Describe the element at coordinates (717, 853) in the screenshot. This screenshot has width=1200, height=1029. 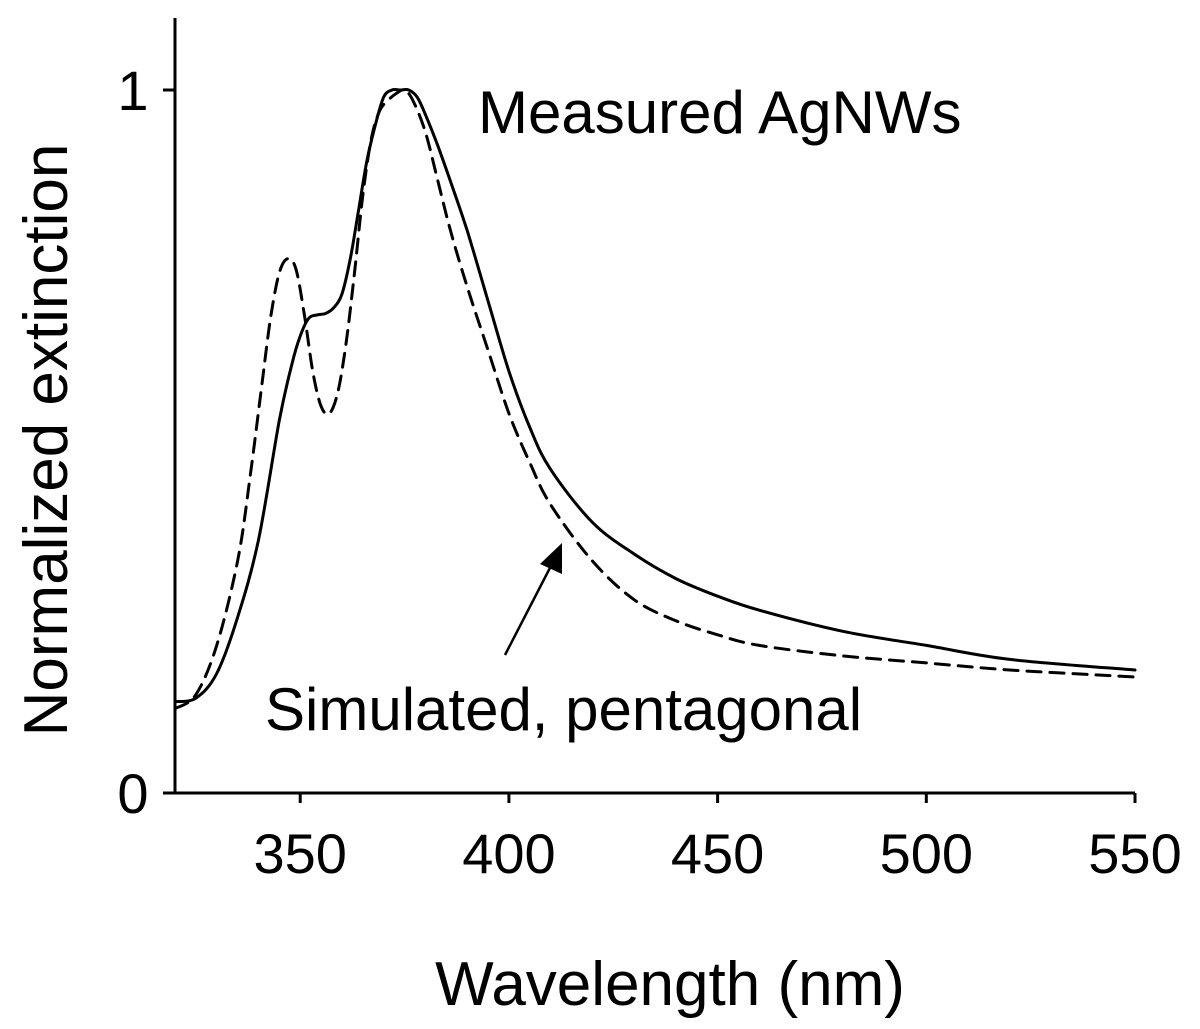
I see `x-tick-label: 450` at that location.